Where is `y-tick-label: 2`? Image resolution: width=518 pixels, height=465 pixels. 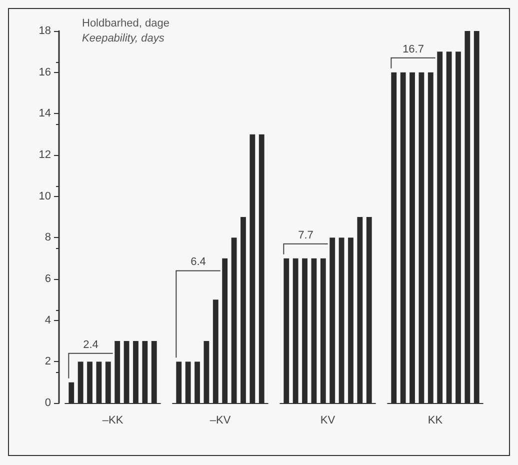
y-tick-label: 2 is located at coordinates (47, 362).